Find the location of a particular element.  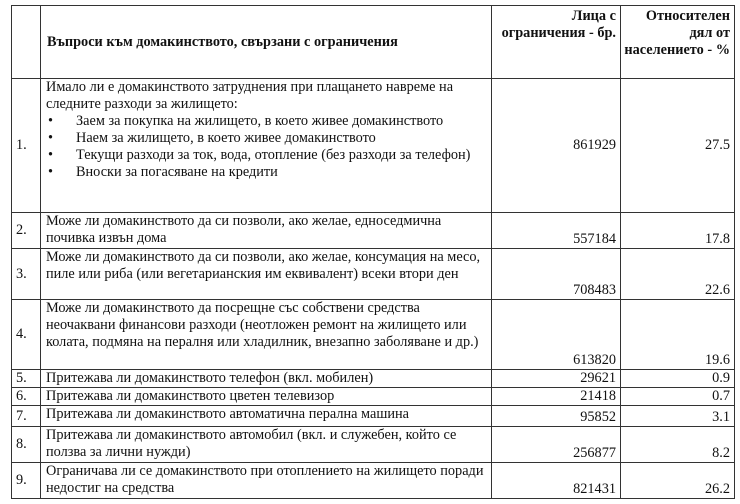

row-share: 0.9 is located at coordinates (677, 378).